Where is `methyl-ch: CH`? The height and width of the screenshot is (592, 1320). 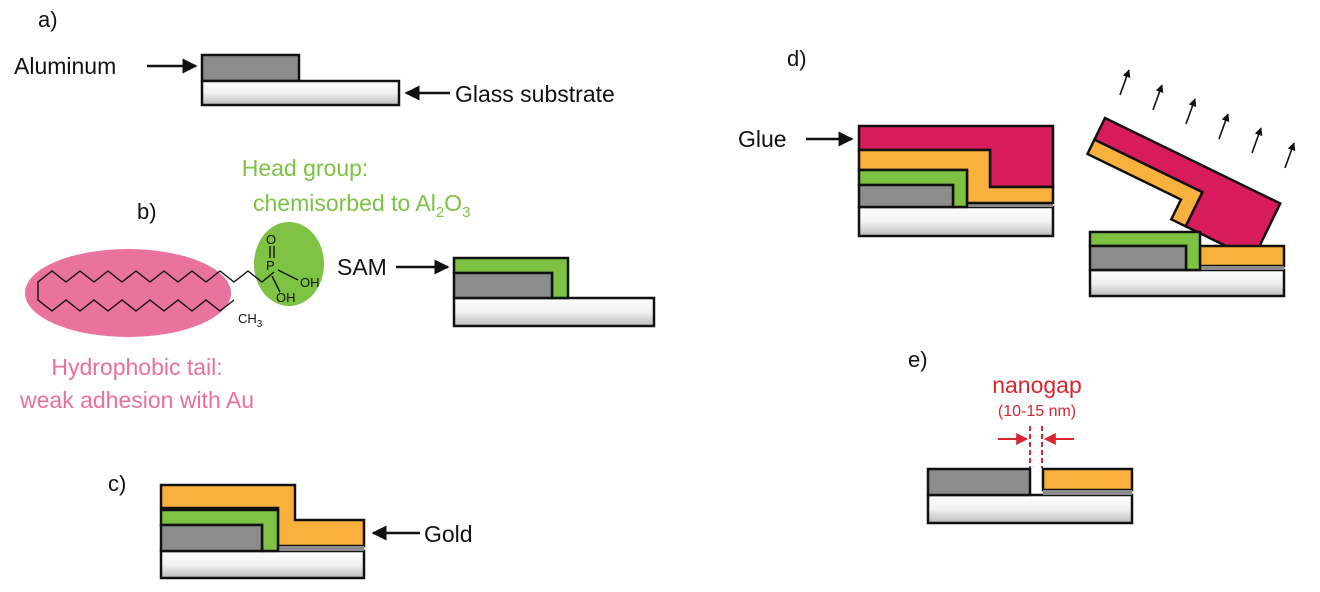
methyl-ch: CH is located at coordinates (247, 318).